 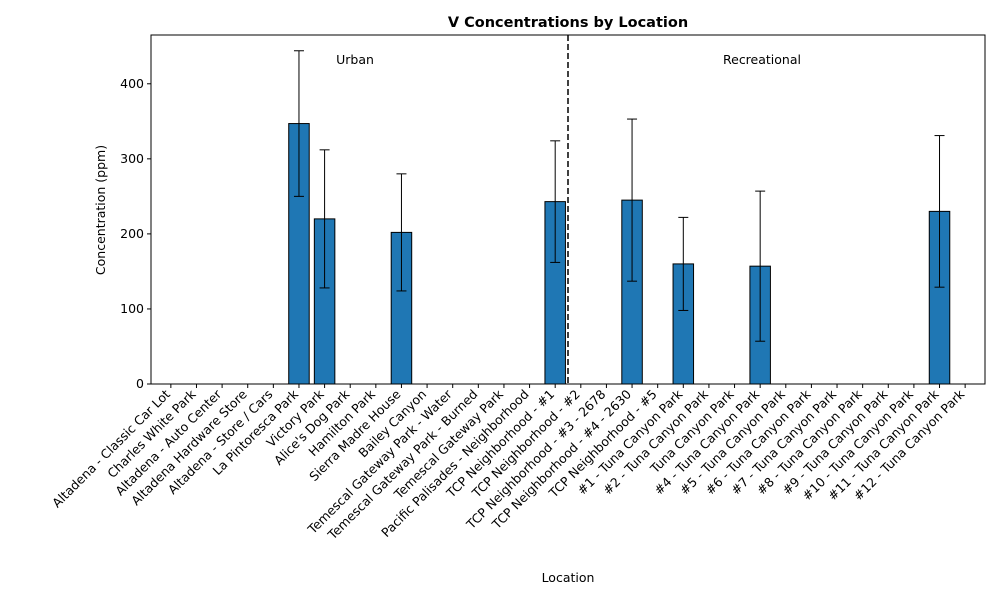 I want to click on y-tick-label: 0, so click(x=140, y=383).